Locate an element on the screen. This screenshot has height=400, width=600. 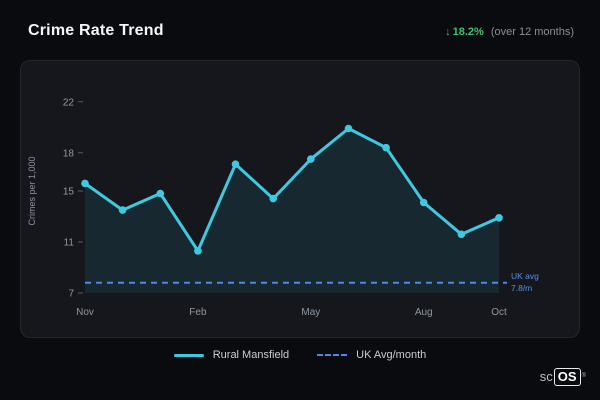
trend-percentage: 18.2% is located at coordinates (468, 32).